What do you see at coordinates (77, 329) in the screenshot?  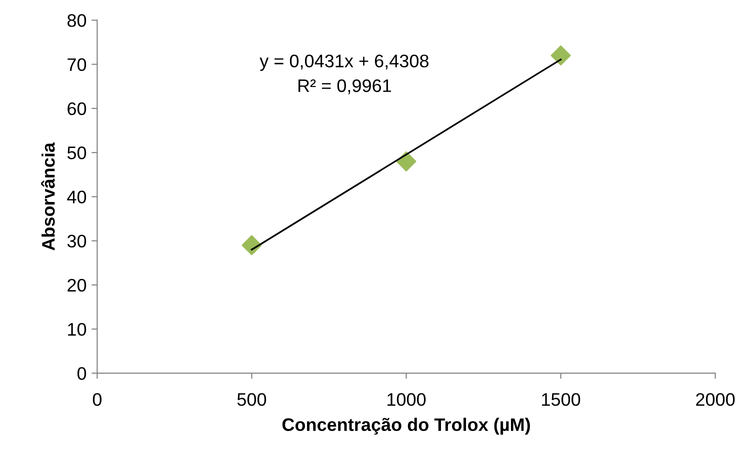 I see `y-tick-label: 10` at bounding box center [77, 329].